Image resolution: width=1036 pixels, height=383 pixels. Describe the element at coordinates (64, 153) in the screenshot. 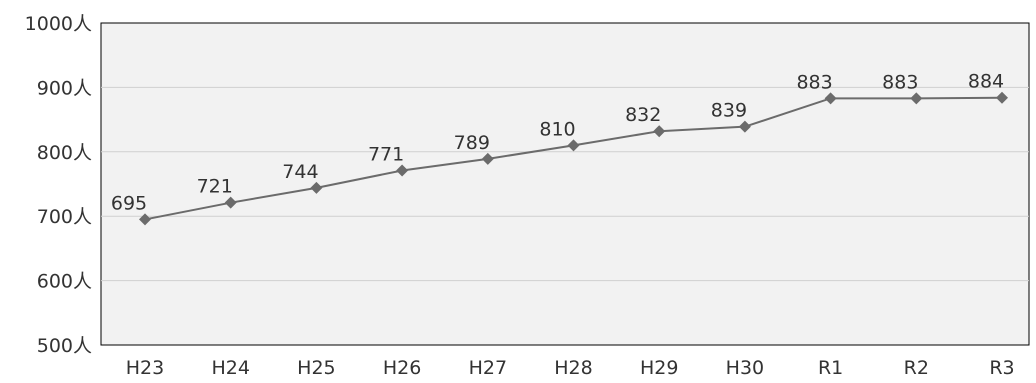

I see `y-tick-label: 800人` at that location.